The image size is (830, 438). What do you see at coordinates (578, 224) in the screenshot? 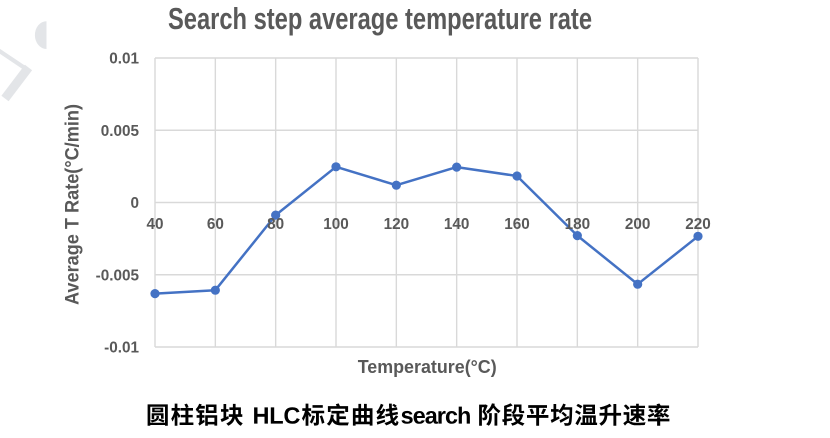
I see `svg-text: 180` at bounding box center [578, 224].